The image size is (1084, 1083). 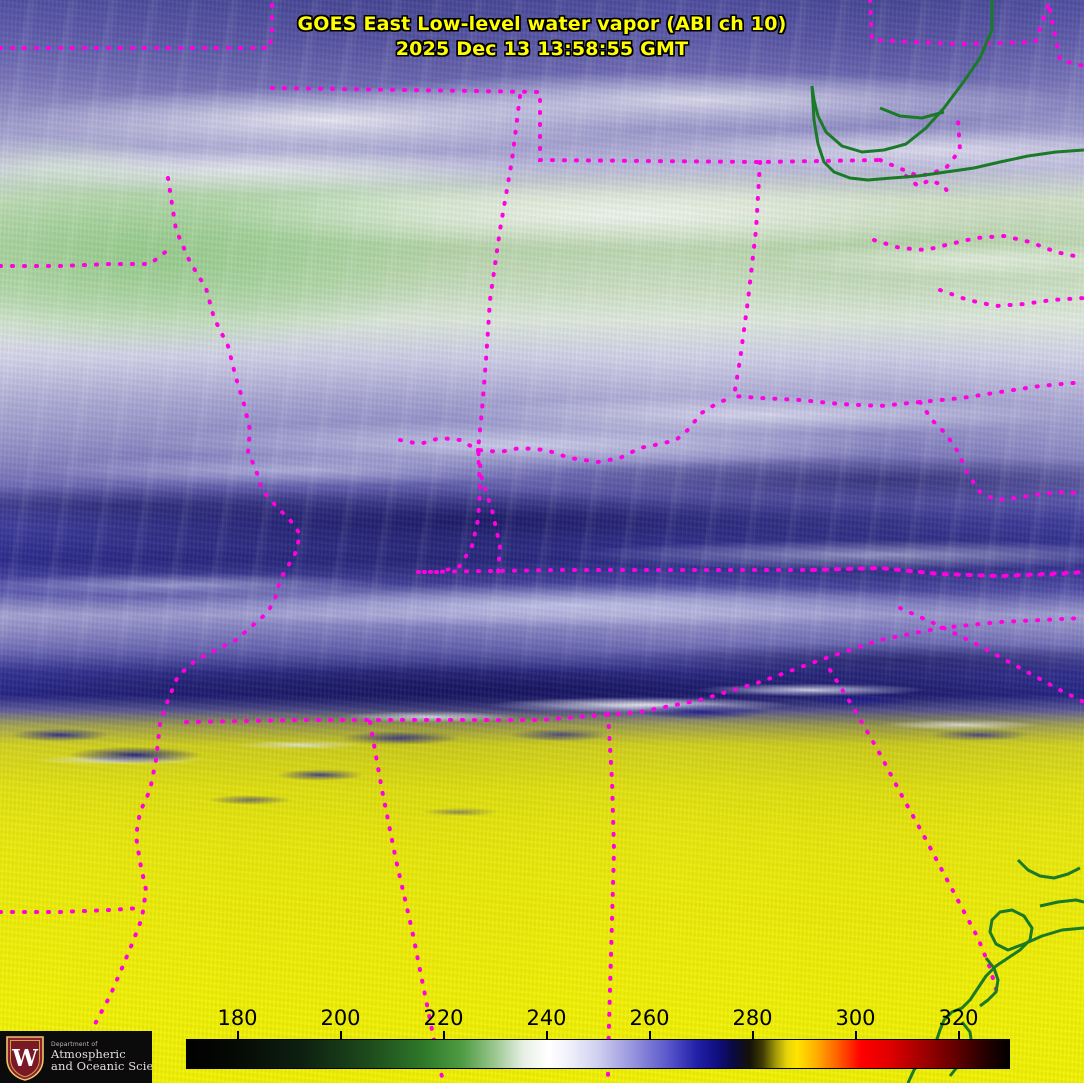 I want to click on coastline-chesapeake, so click(x=1048, y=869).